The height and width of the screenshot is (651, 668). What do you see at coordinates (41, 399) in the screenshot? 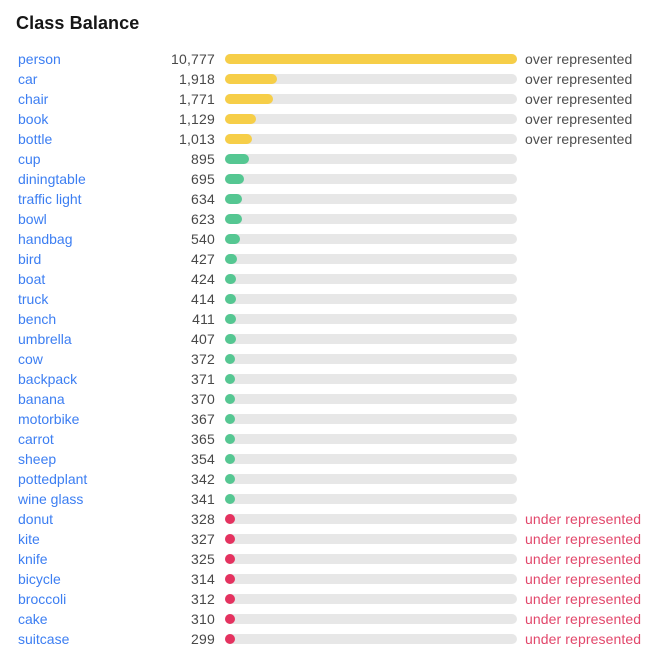
I see `class-link: banana` at bounding box center [41, 399].